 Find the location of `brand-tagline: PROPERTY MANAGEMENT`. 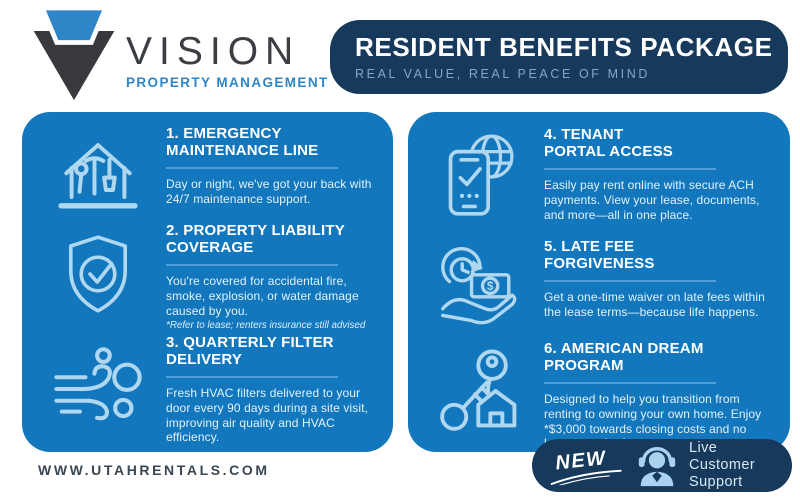

brand-tagline: PROPERTY MANAGEMENT is located at coordinates (227, 82).